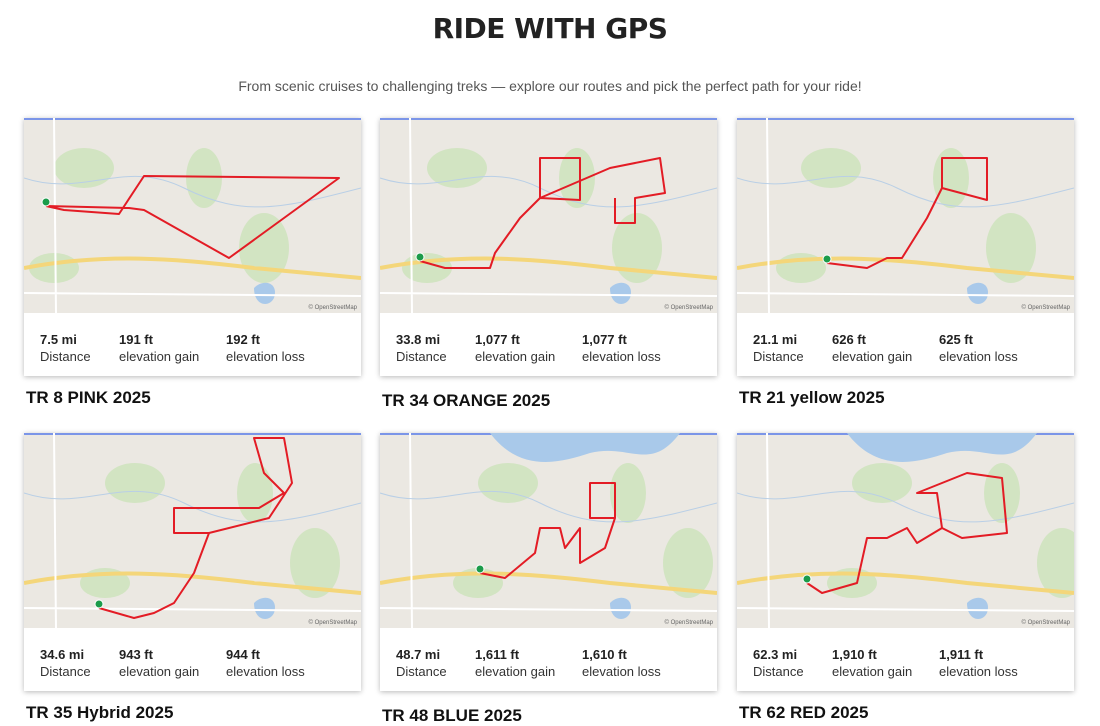 The height and width of the screenshot is (726, 1100). Describe the element at coordinates (62, 654) in the screenshot. I see `stat-value: 34.6 mi` at that location.